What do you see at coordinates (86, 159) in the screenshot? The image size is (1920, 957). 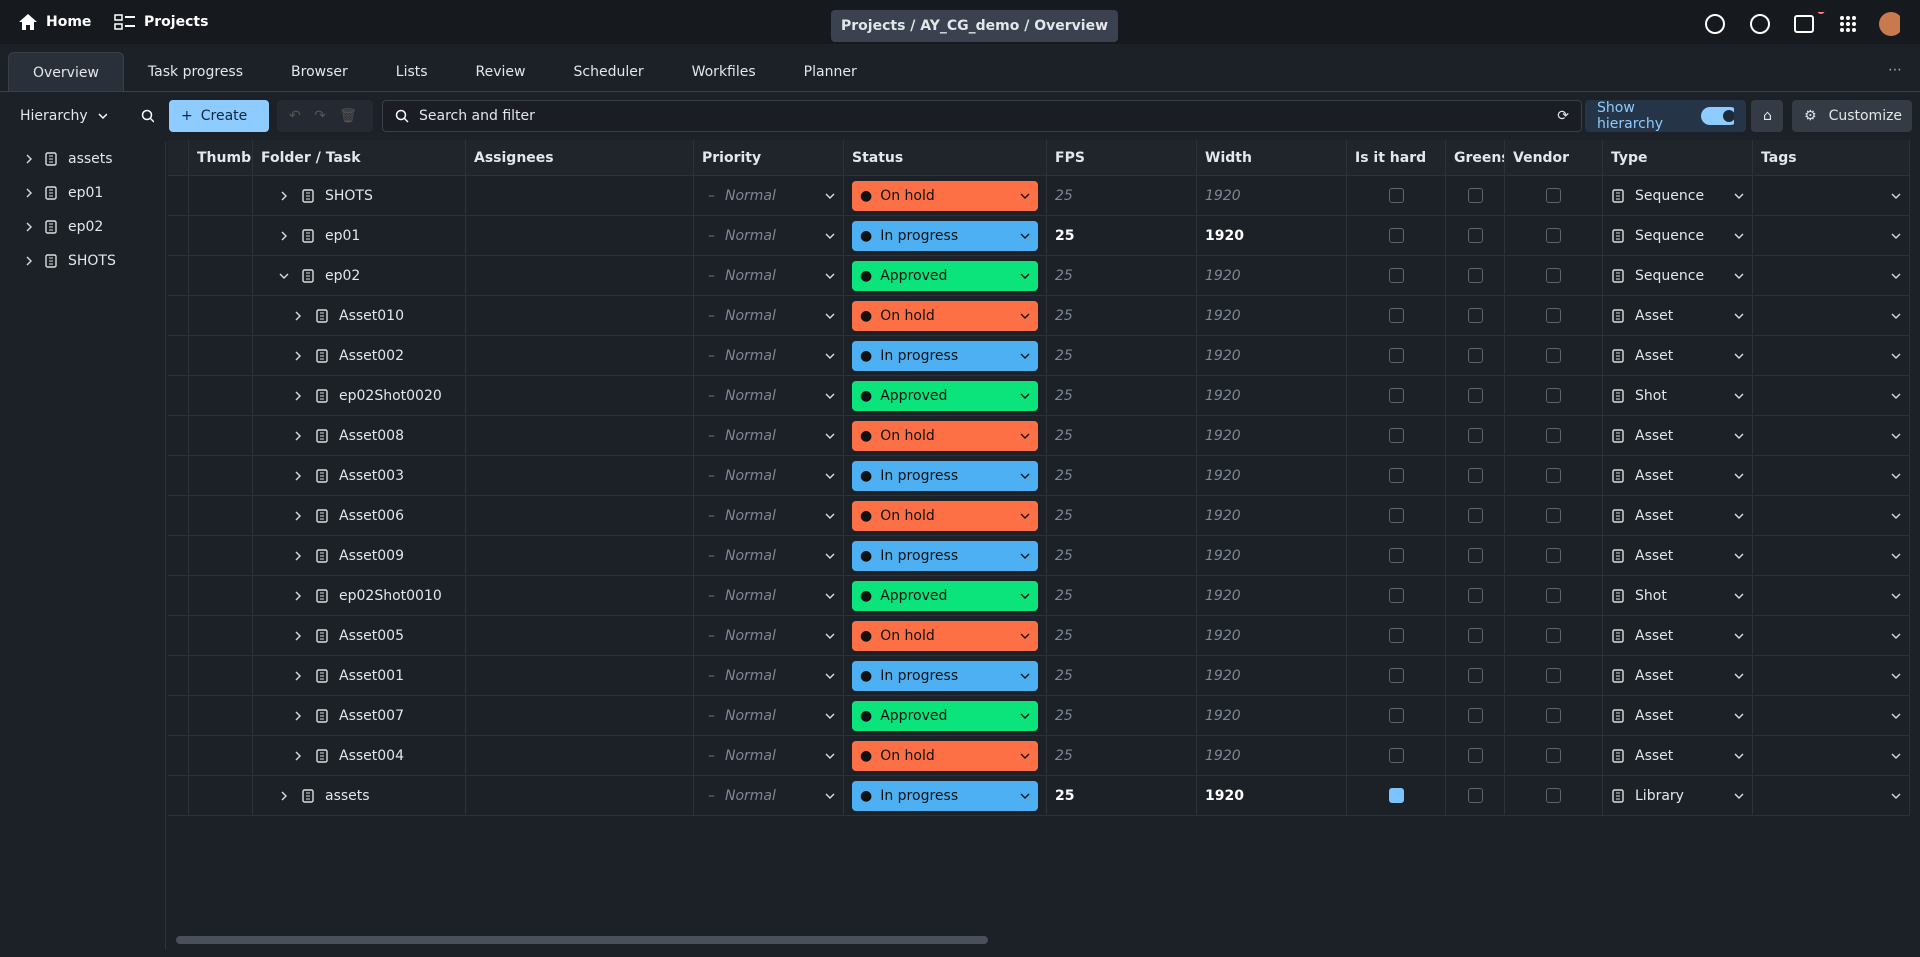 I see `sidebar-item: assets` at bounding box center [86, 159].